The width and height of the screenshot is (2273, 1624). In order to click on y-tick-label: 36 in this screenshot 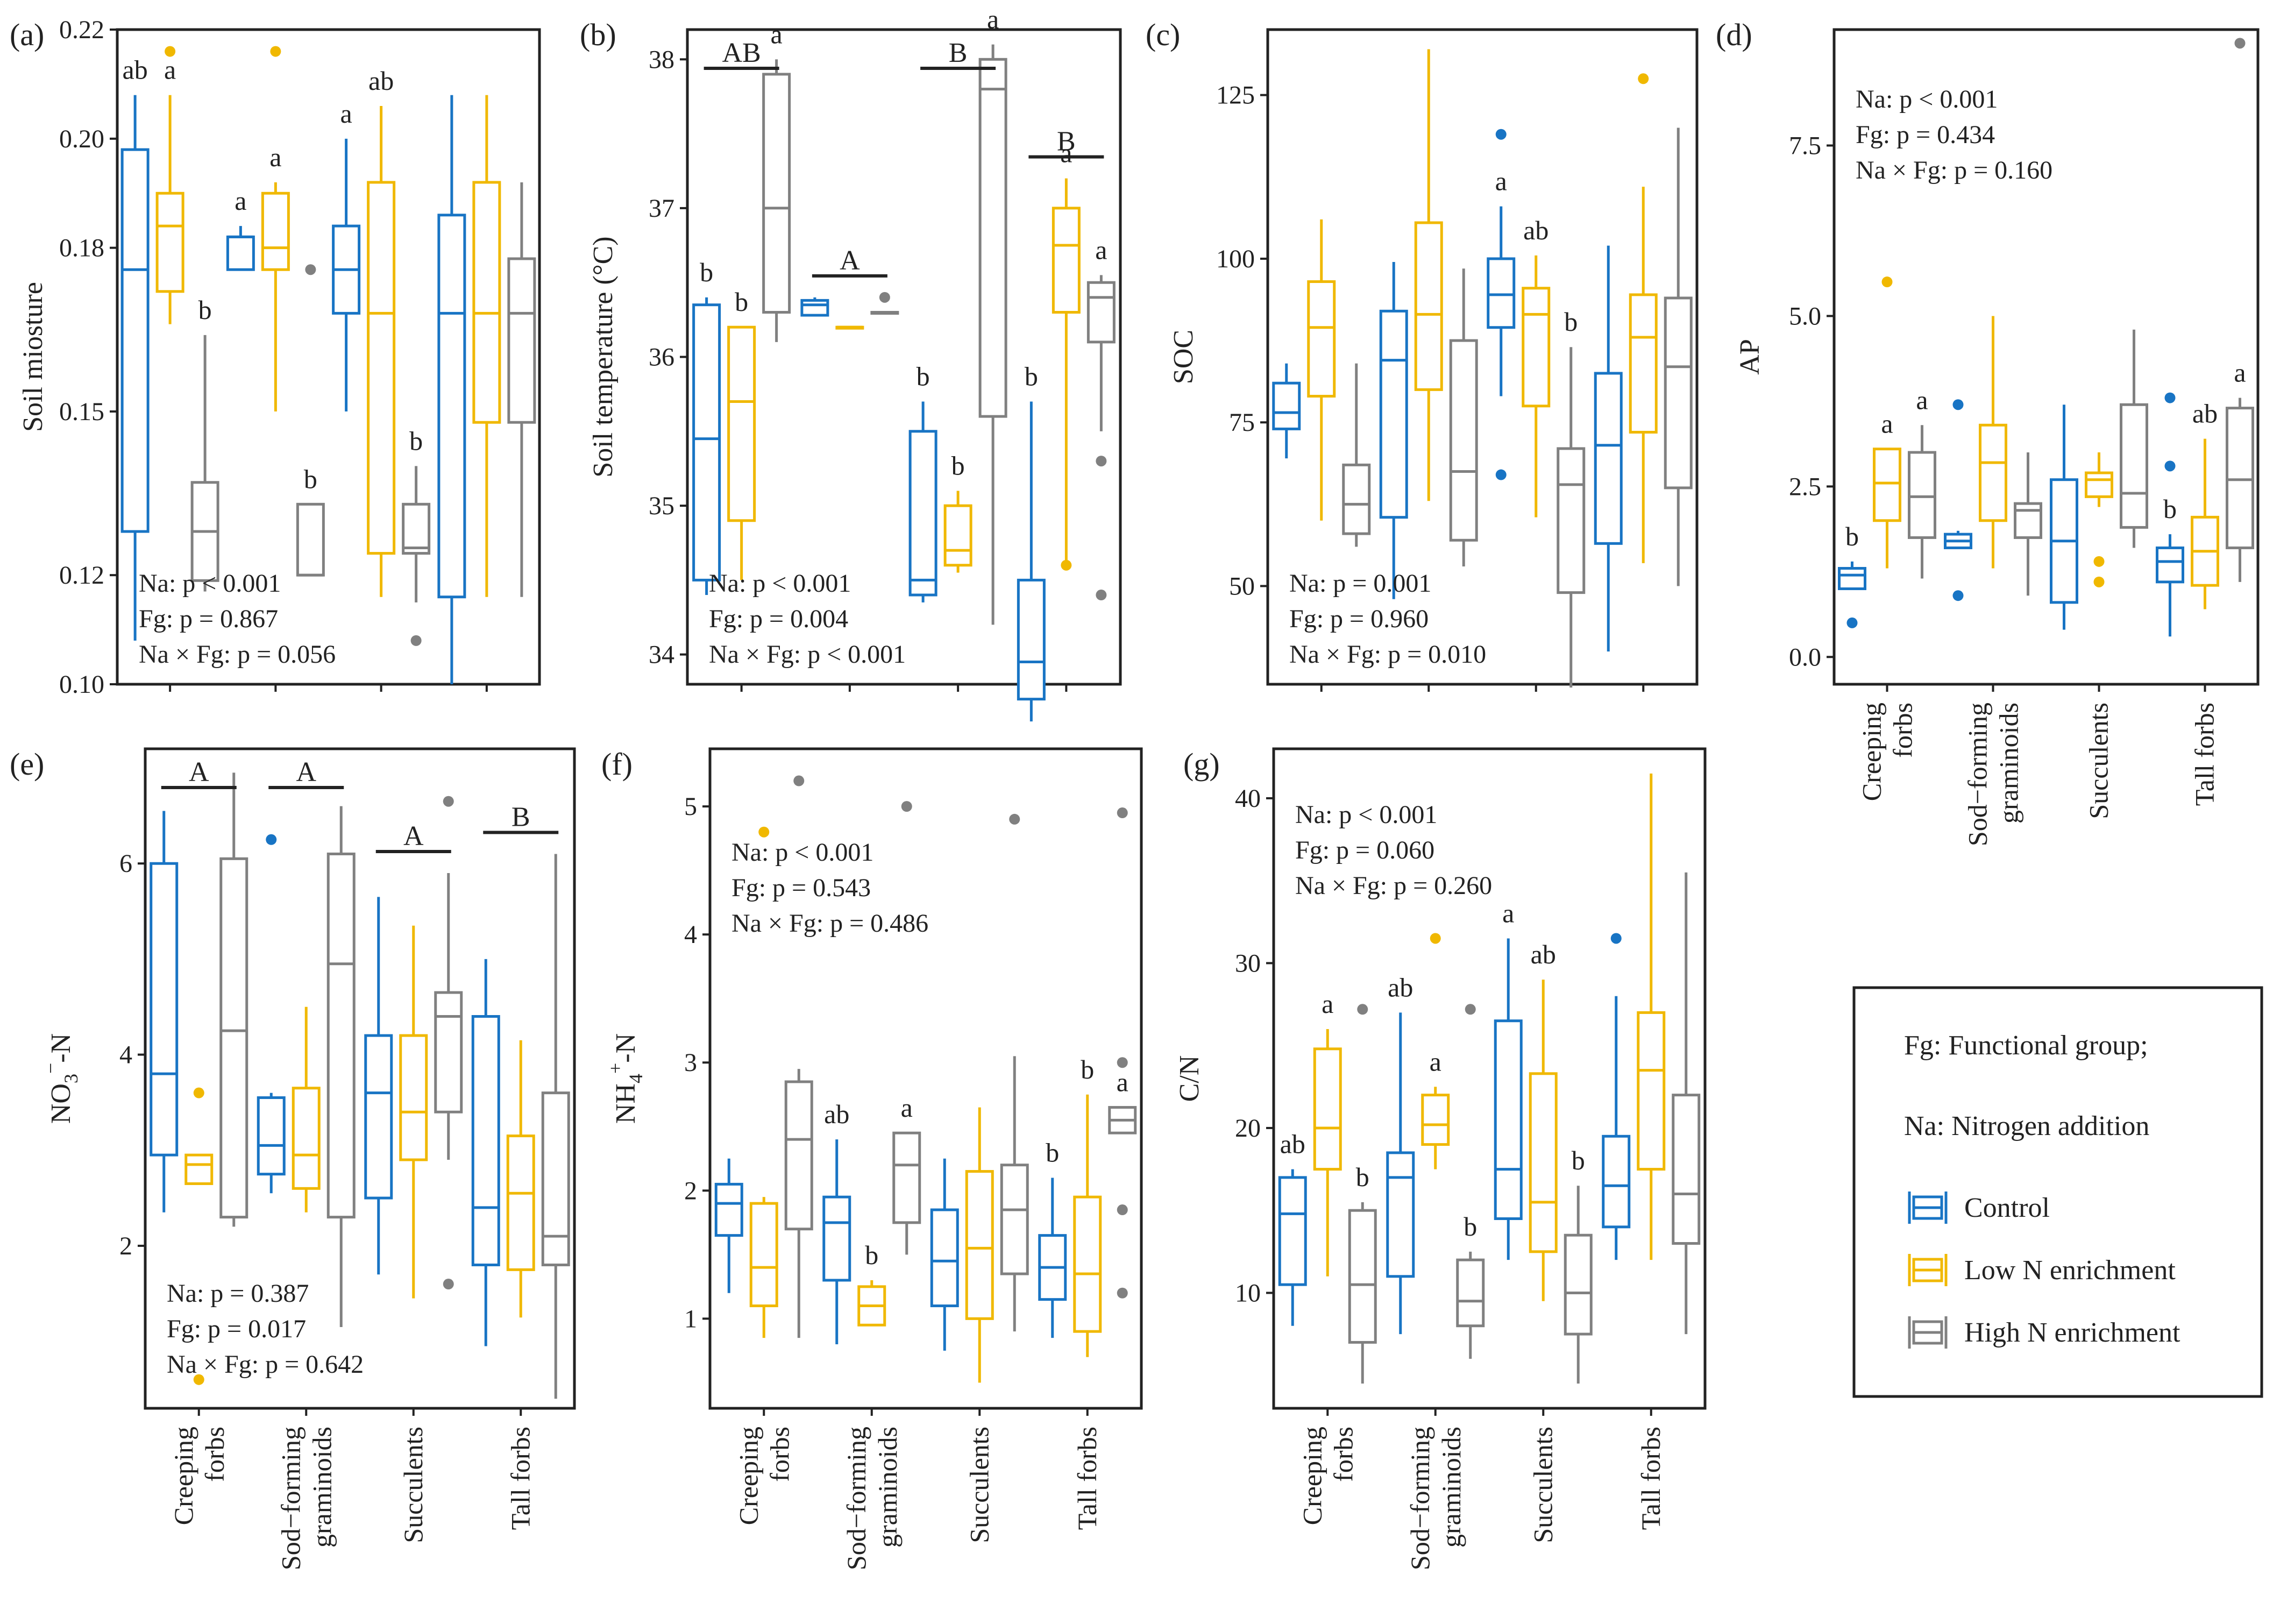, I will do `click(661, 357)`.